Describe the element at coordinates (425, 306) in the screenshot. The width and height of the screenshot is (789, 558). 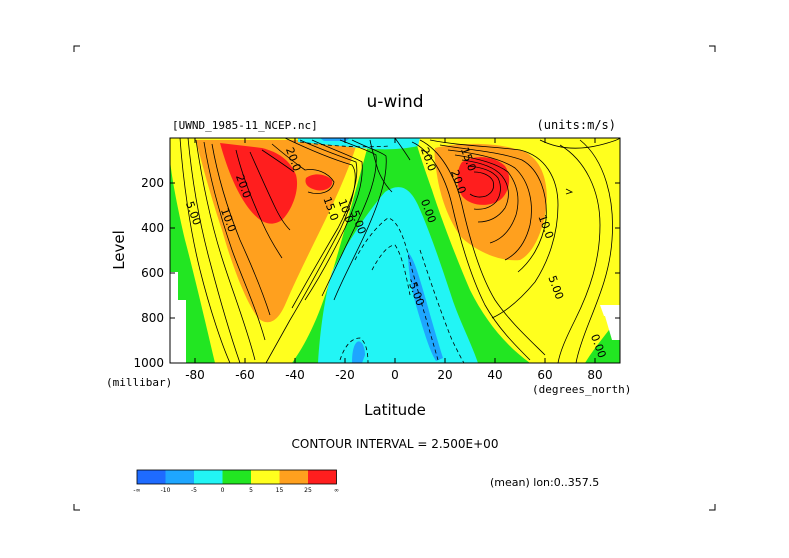
I see `fill-blue-tropics` at that location.